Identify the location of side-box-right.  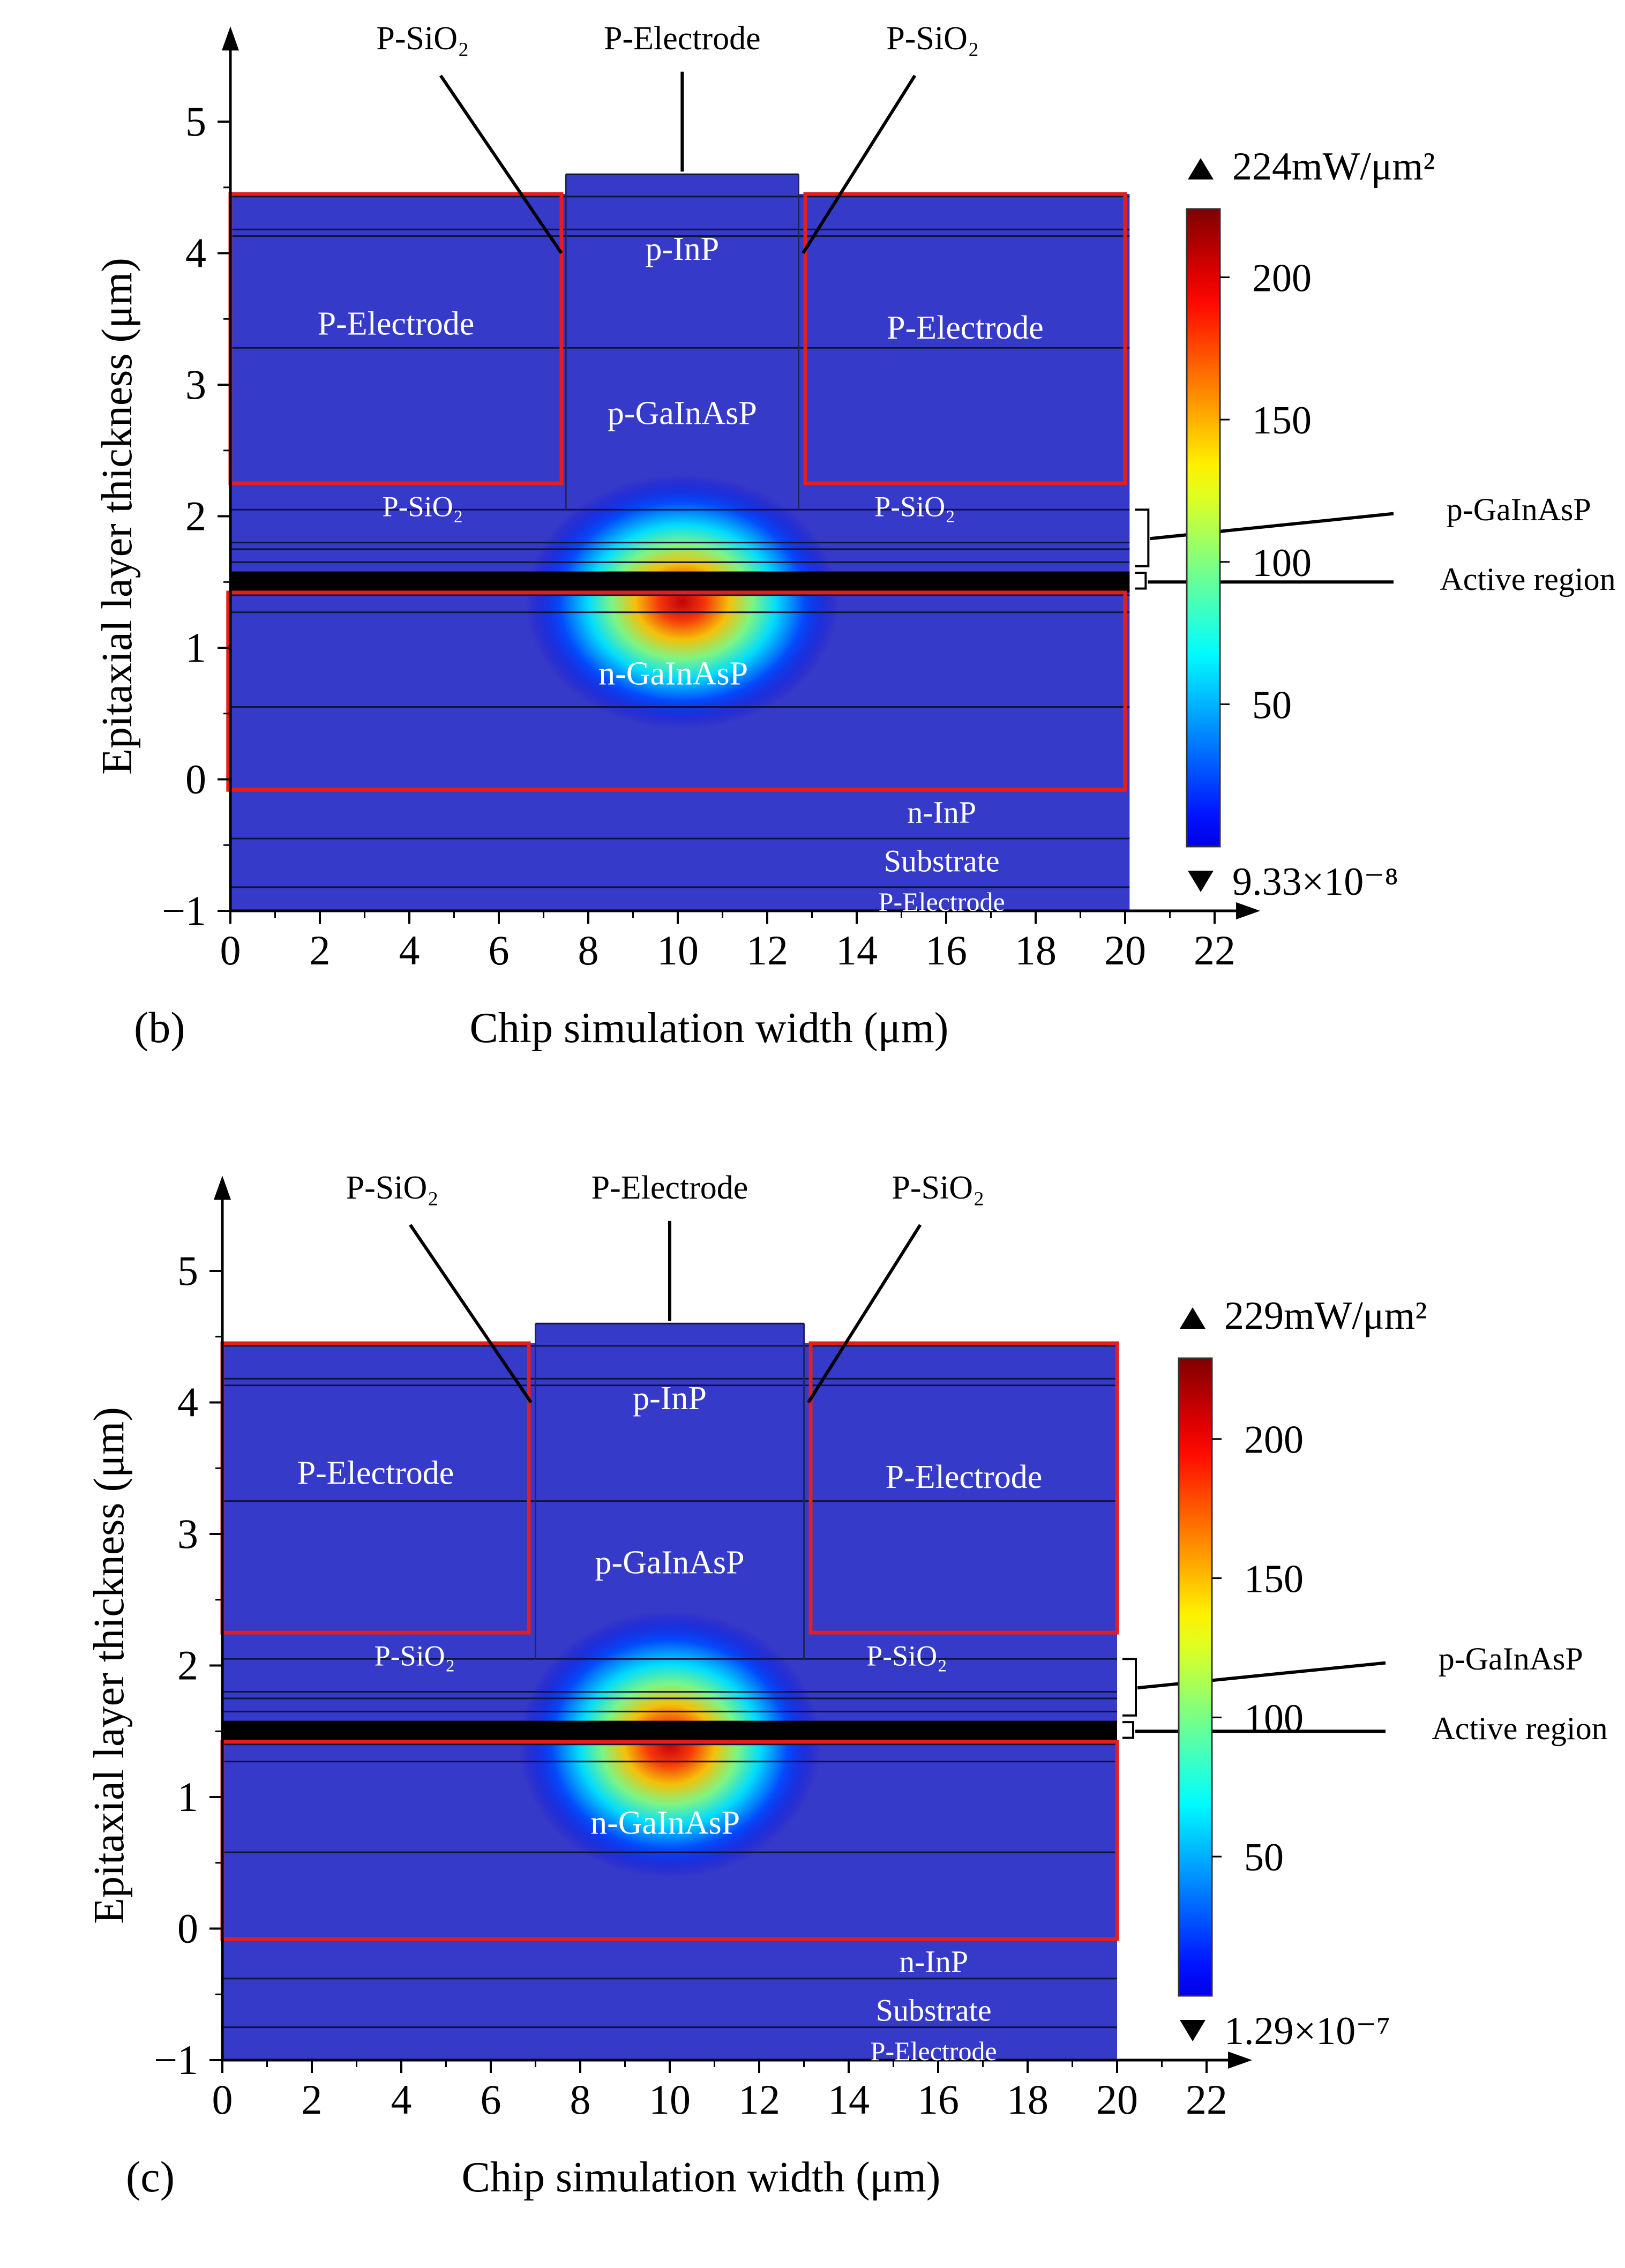
(965, 338).